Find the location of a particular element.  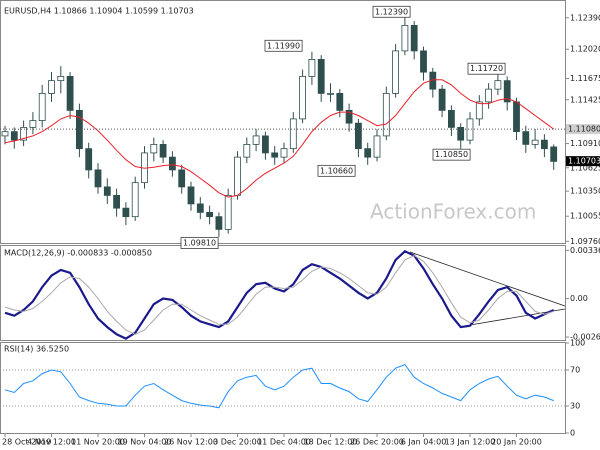

y-tick-label: 1.10350 is located at coordinates (585, 191).